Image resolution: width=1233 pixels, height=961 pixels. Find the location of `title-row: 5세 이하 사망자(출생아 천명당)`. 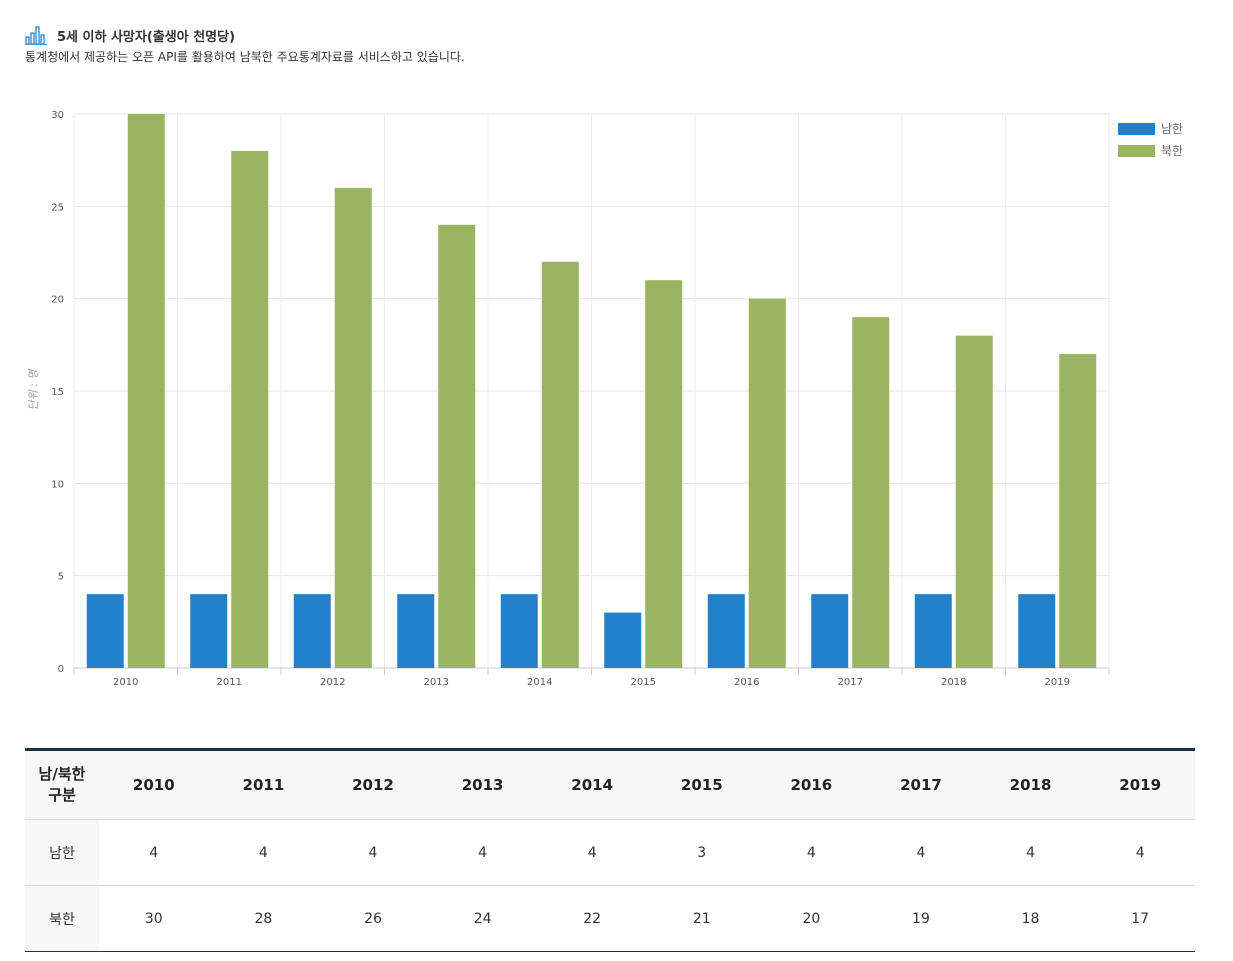

title-row: 5세 이하 사망자(출생아 천명당) is located at coordinates (245, 35).